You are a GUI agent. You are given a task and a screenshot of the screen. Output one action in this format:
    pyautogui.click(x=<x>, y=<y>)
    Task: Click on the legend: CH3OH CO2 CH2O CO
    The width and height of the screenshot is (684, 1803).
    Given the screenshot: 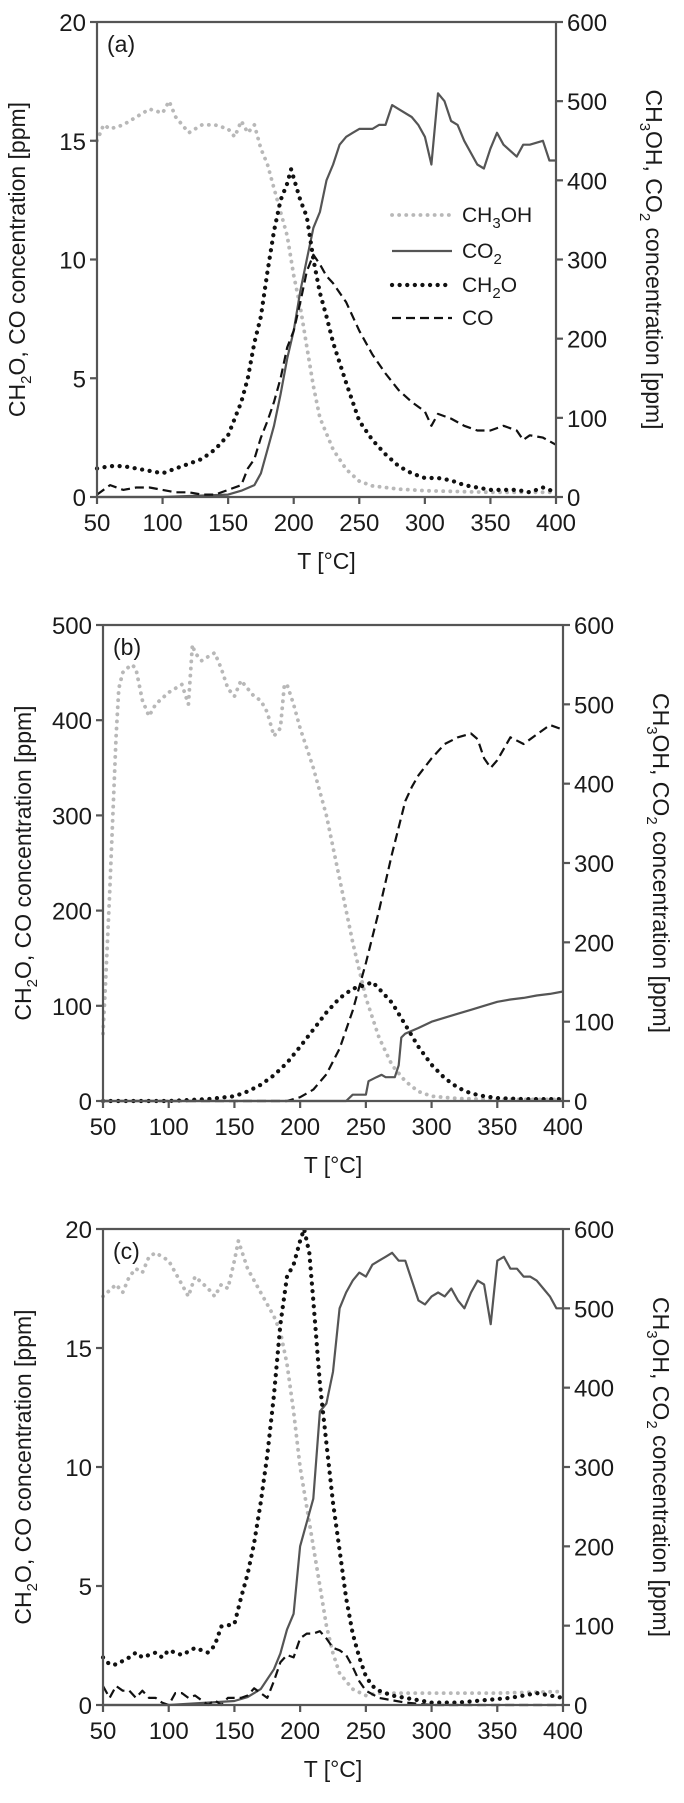 What is the action you would take?
    pyautogui.click(x=460, y=267)
    